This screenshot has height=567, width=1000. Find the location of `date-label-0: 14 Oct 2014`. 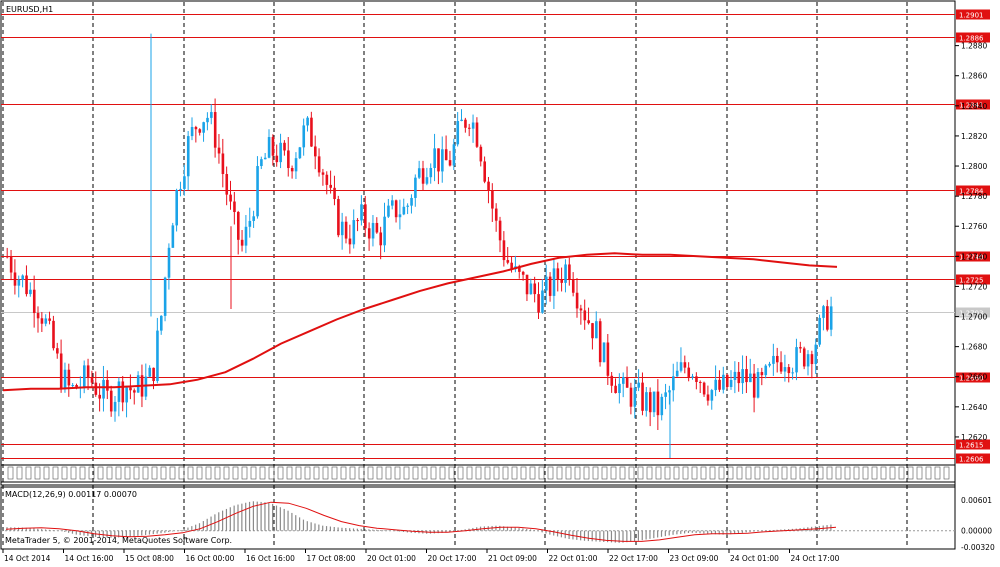

date-label-0: 14 Oct 2014 is located at coordinates (27, 558).